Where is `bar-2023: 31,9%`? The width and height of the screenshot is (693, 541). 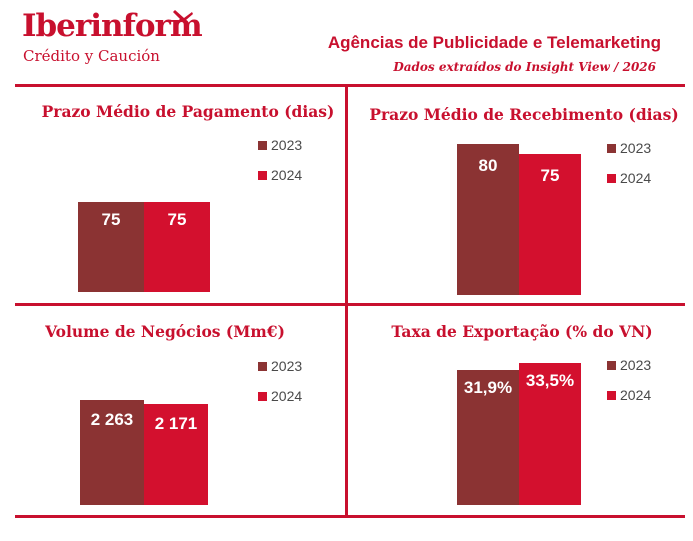
bar-2023: 31,9% is located at coordinates (488, 437).